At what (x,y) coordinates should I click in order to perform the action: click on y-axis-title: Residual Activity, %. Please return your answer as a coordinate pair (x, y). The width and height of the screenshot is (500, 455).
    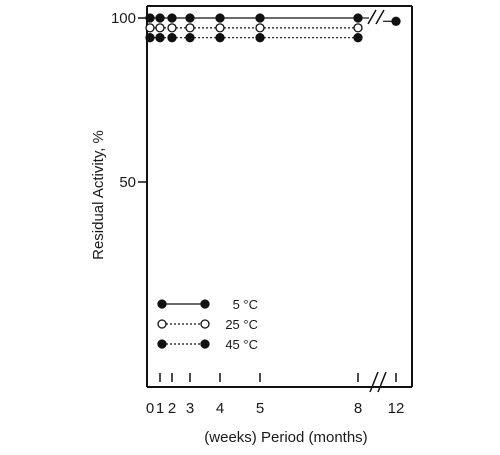
    Looking at the image, I should click on (98, 195).